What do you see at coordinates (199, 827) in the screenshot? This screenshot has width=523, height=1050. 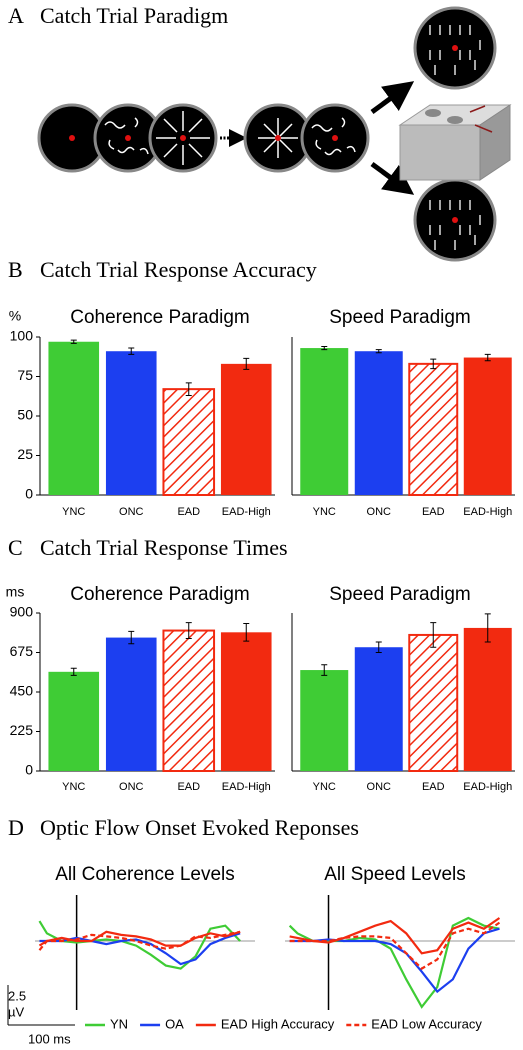 I see `panel-title: Optic Flow Onset Evoked Reponses` at bounding box center [199, 827].